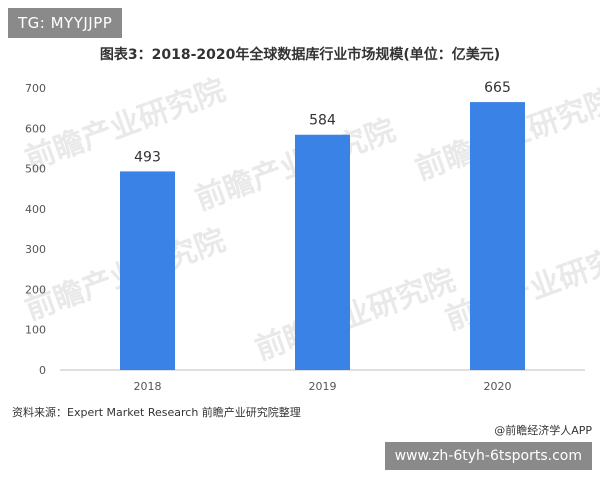 This screenshot has width=600, height=480. I want to click on bar-2018, so click(147, 270).